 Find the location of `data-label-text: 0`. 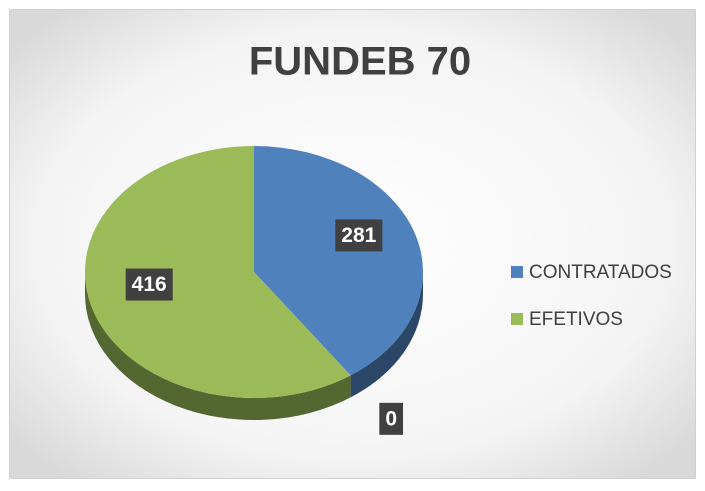

data-label-text: 0 is located at coordinates (391, 418).